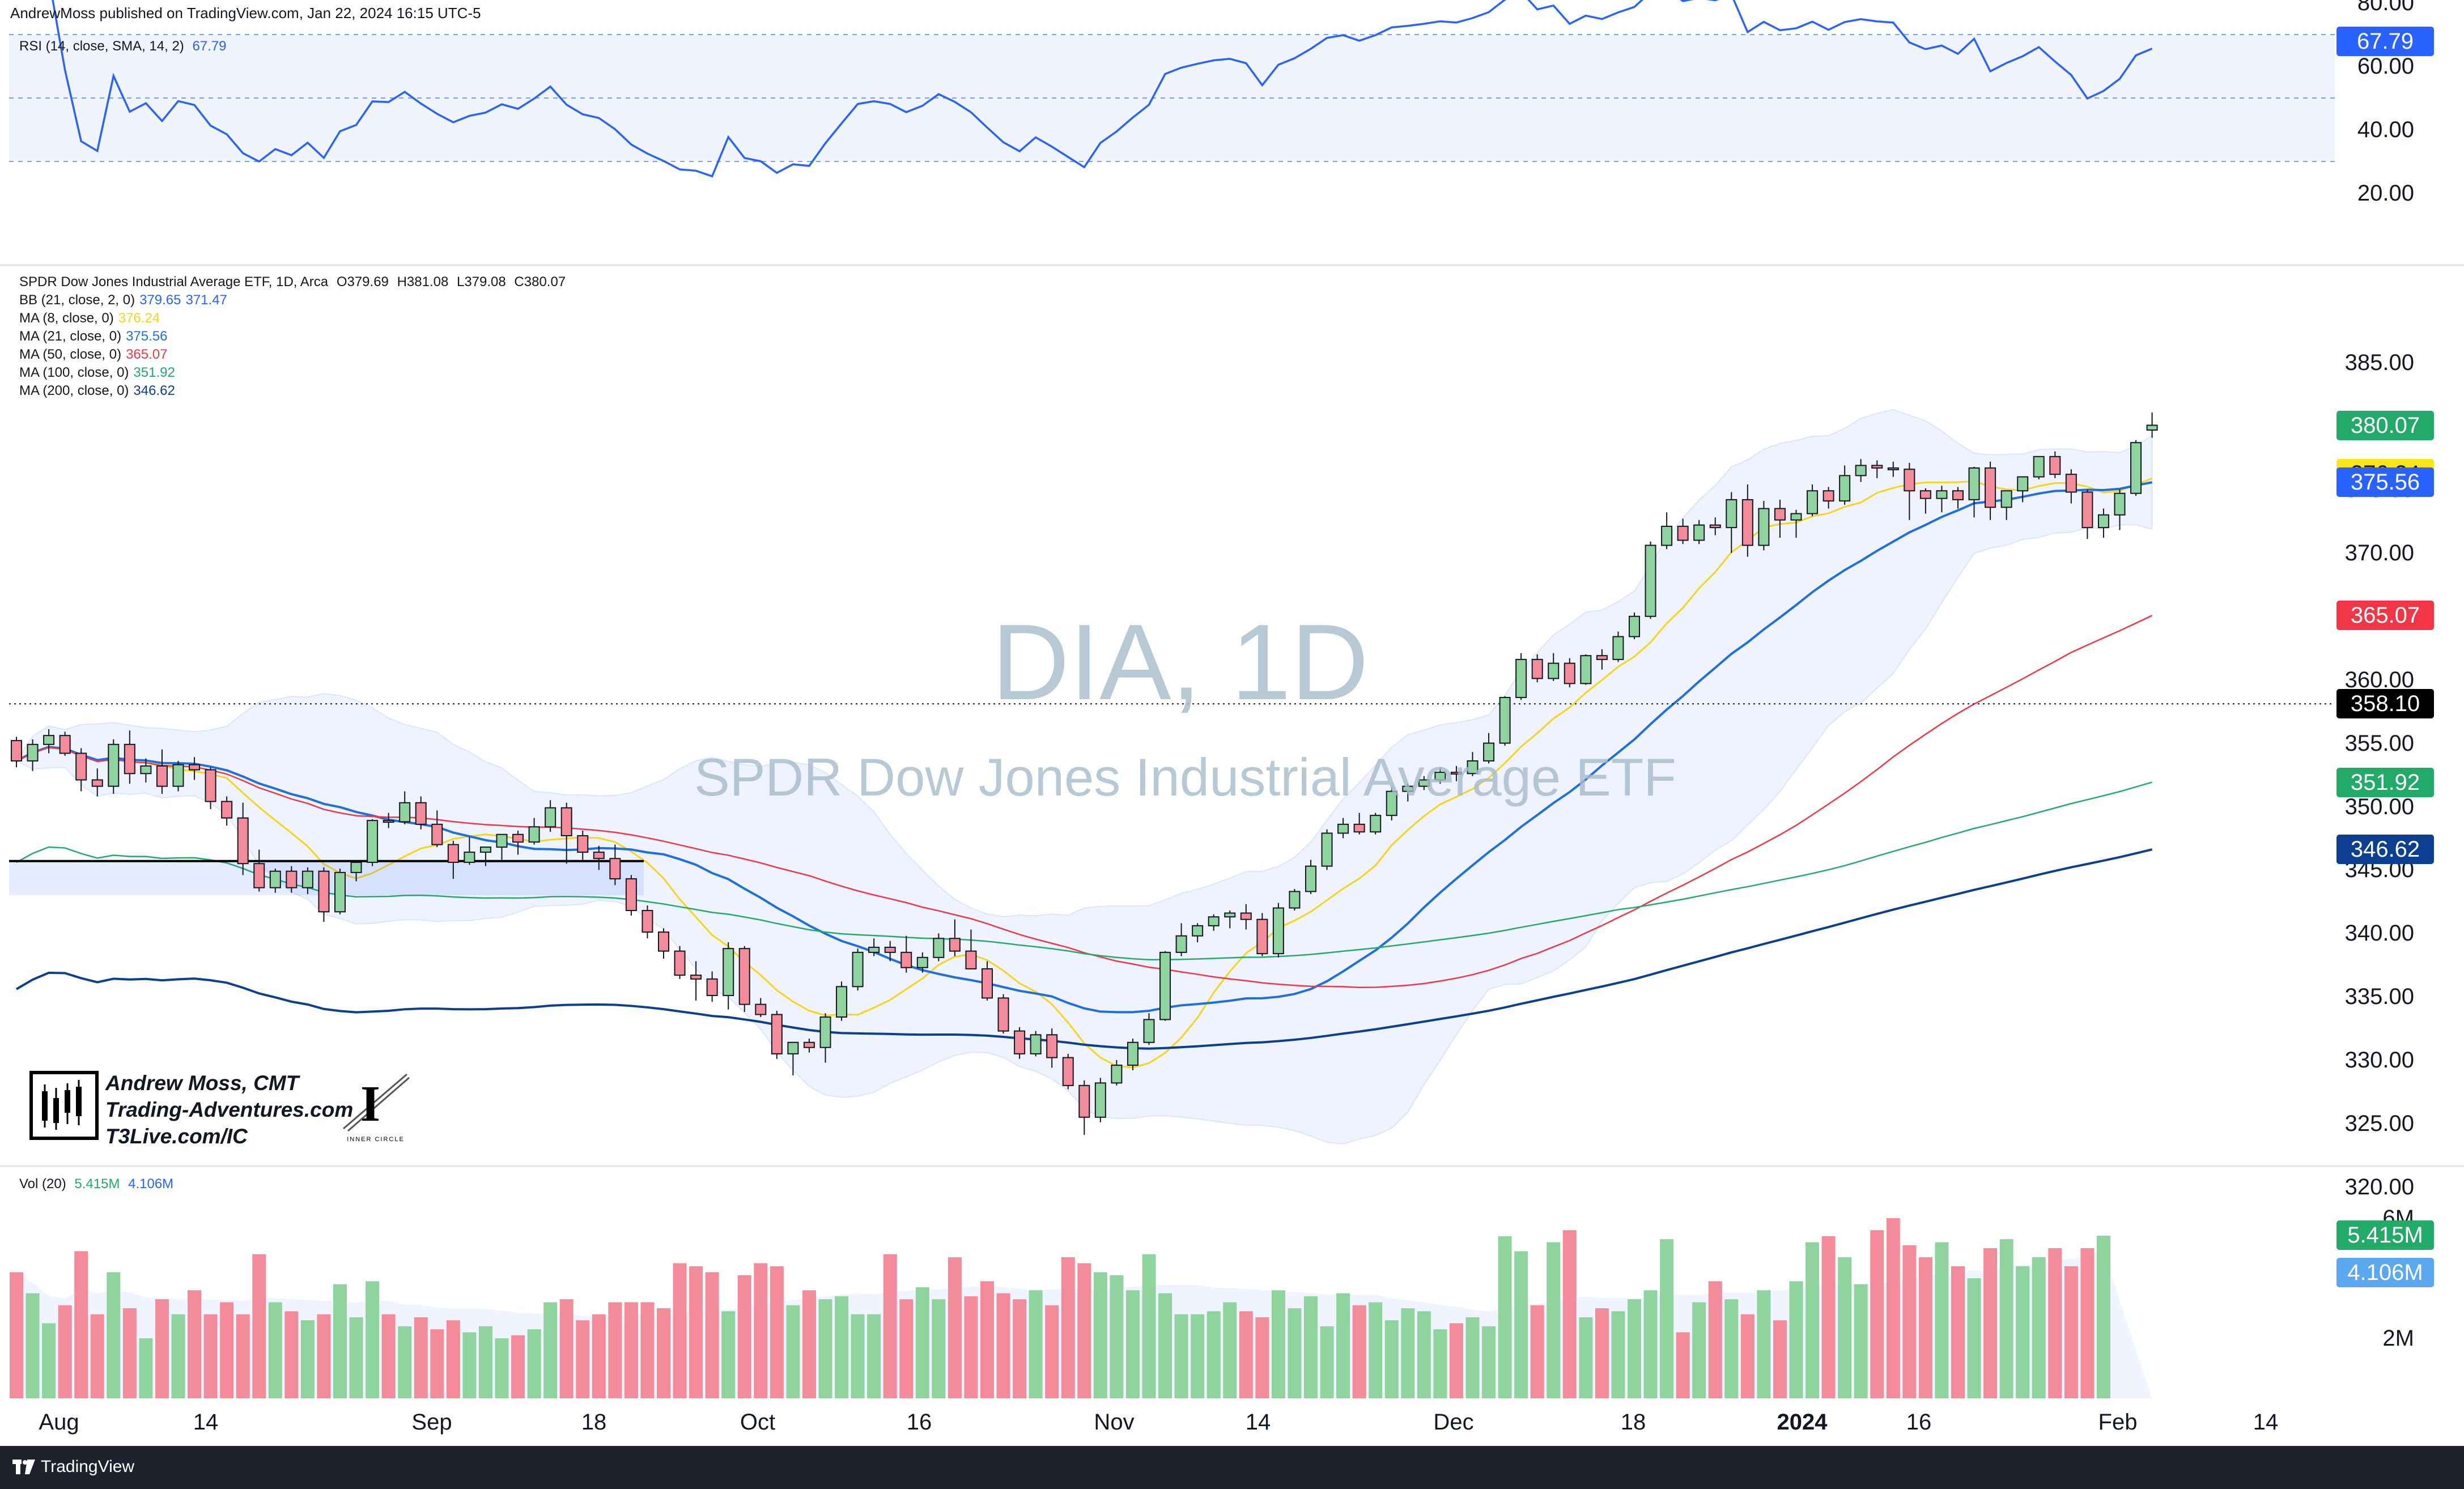 Image resolution: width=2464 pixels, height=1489 pixels. What do you see at coordinates (919, 1422) in the screenshot?
I see `x-tick: 16` at bounding box center [919, 1422].